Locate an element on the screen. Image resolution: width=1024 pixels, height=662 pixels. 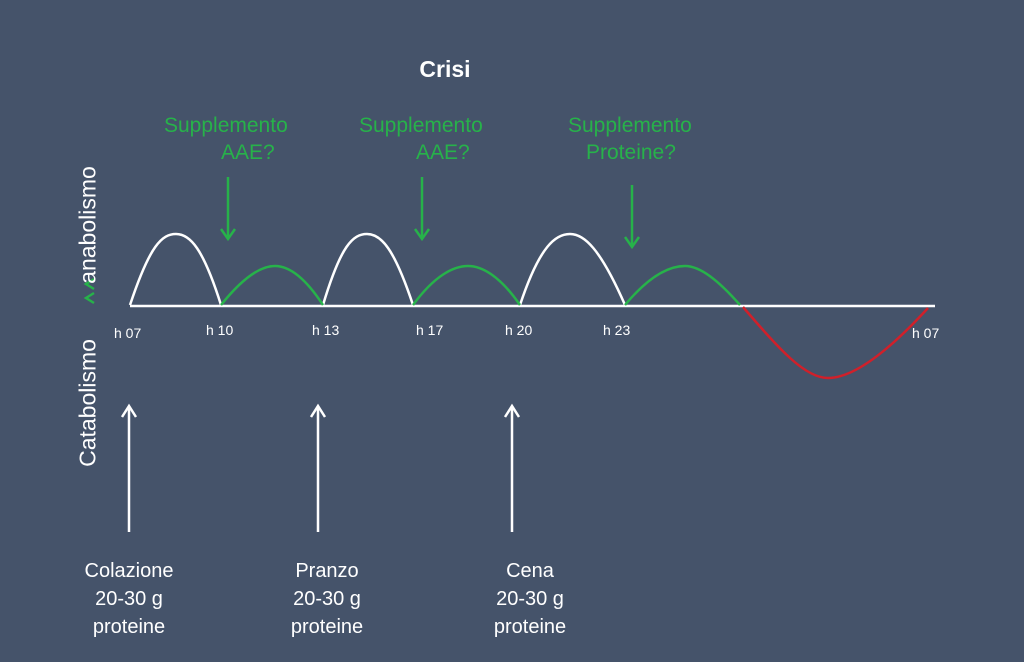
meal-anabolic-curve-pranzo is located at coordinates (368, 269).